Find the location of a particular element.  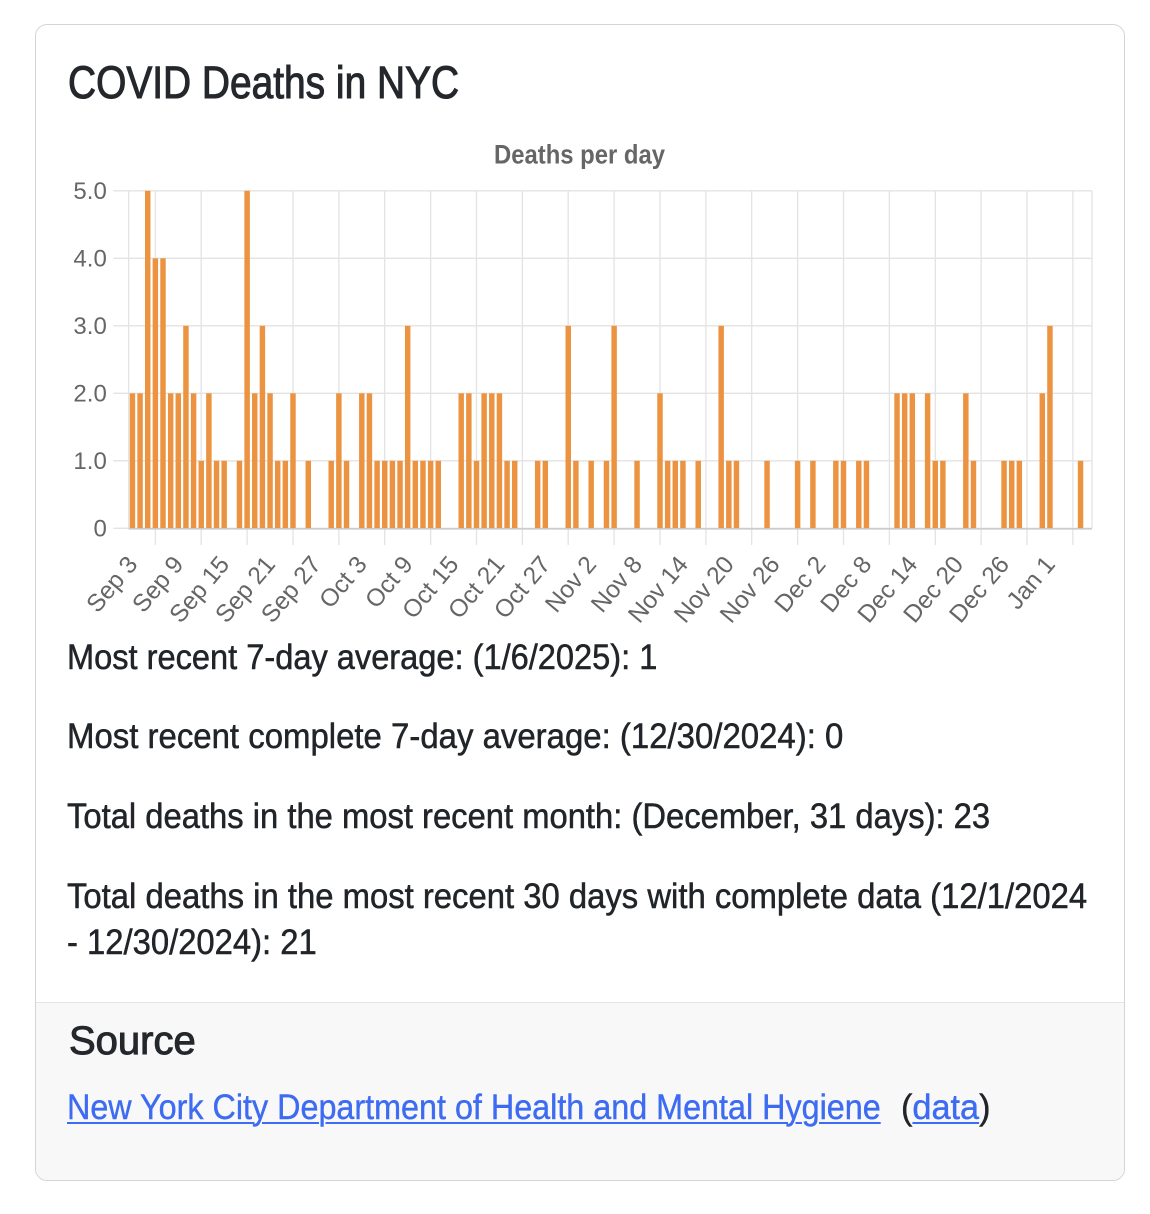

svg-text: Dec 2 is located at coordinates (801, 584).